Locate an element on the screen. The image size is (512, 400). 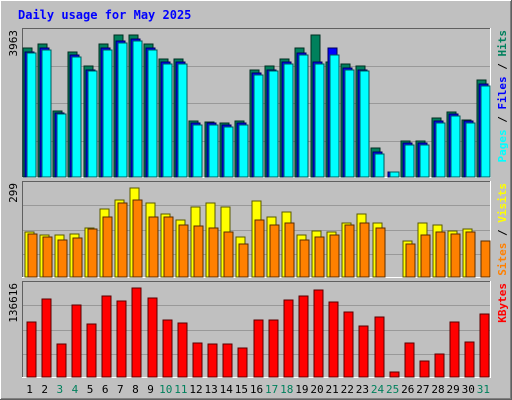
legend-pages: Pages is located at coordinates (502, 145).